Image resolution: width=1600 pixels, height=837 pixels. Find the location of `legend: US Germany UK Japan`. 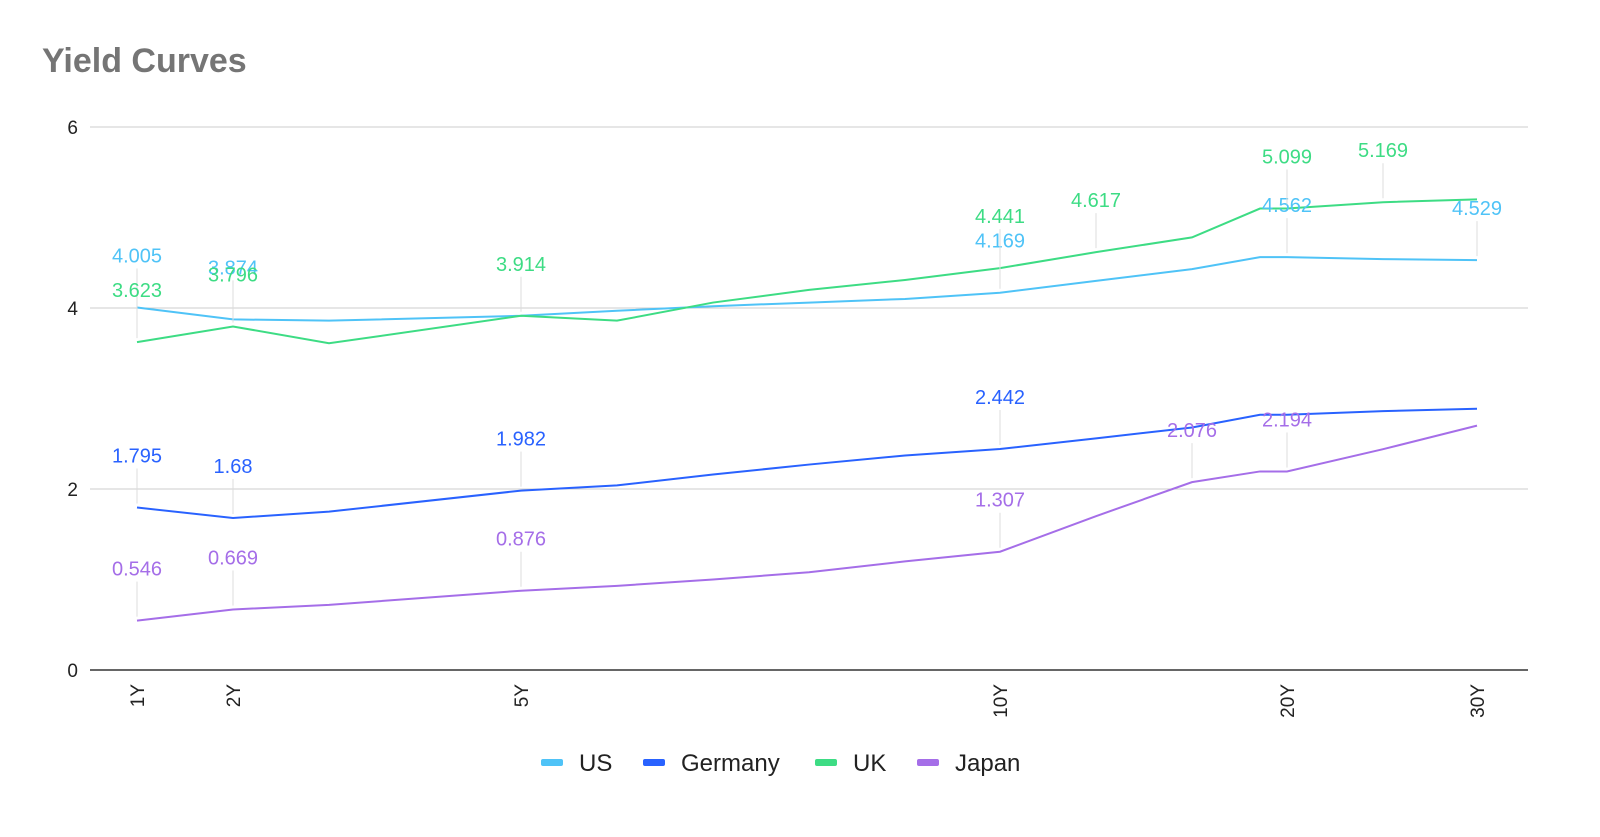

legend: US Germany UK Japan is located at coordinates (780, 763).